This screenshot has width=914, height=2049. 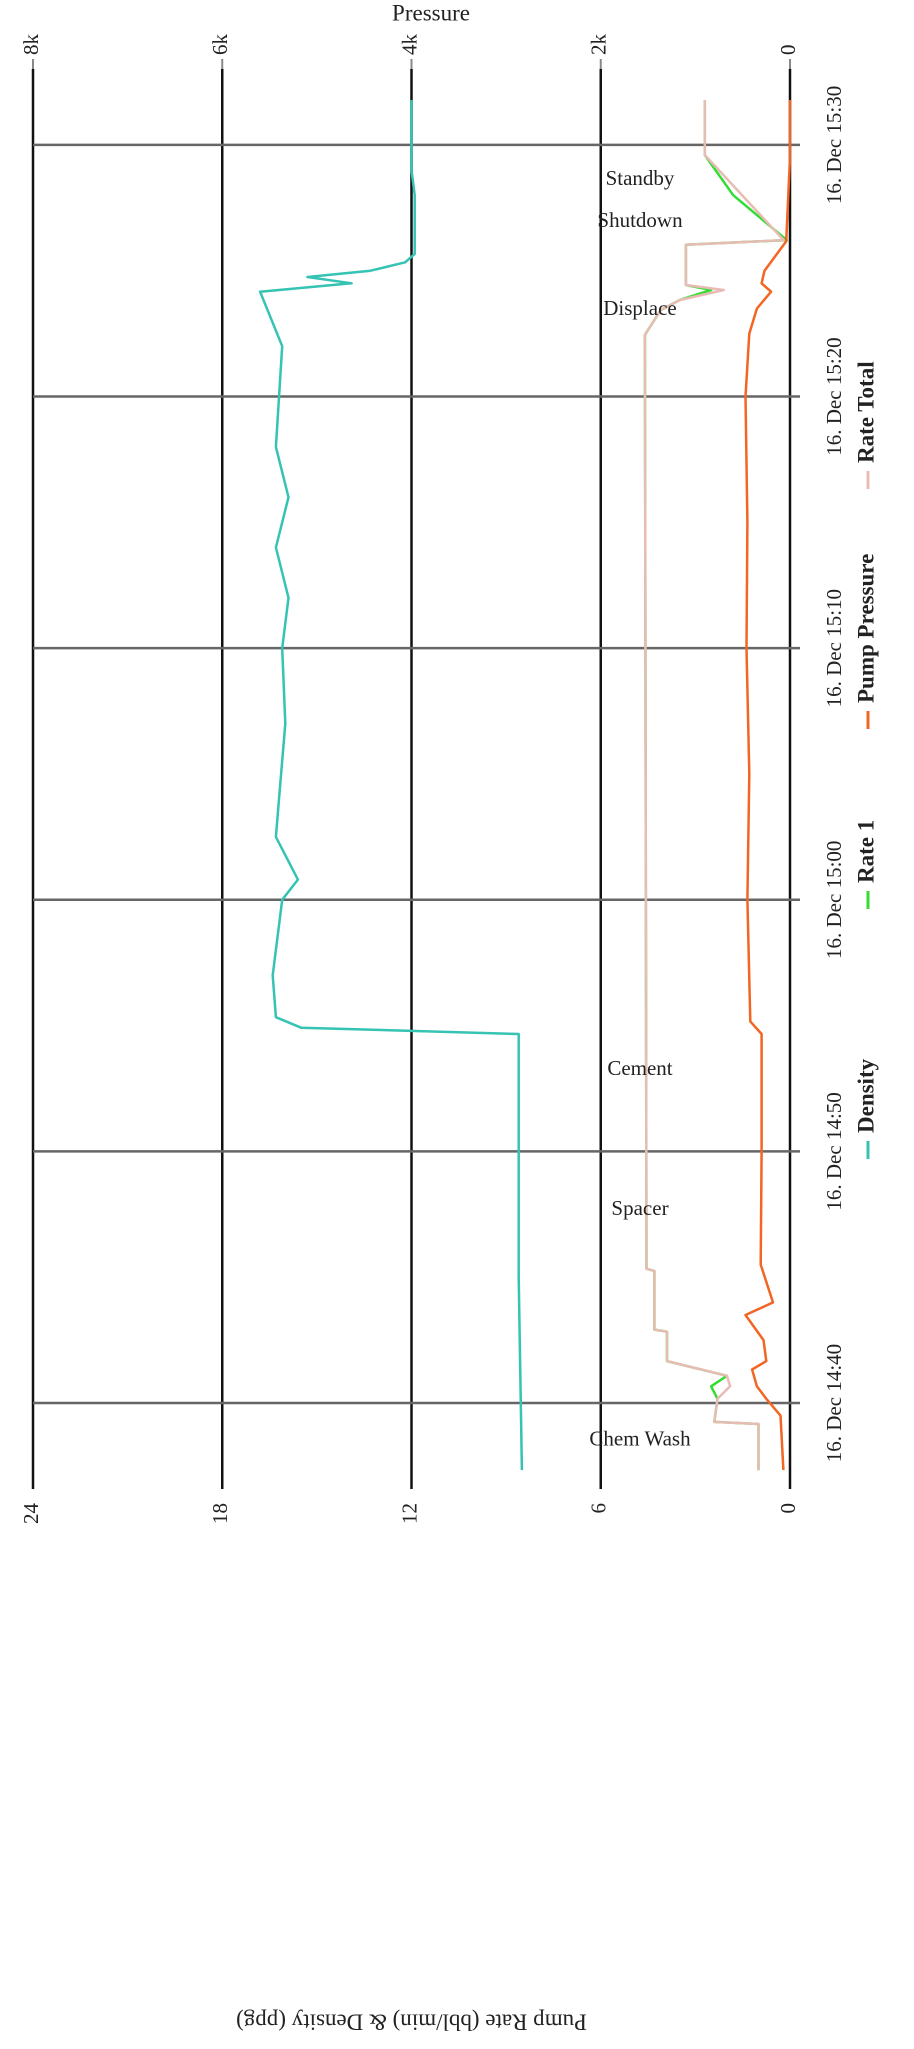 What do you see at coordinates (788, 1508) in the screenshot?
I see `y-tick-label: 0` at bounding box center [788, 1508].